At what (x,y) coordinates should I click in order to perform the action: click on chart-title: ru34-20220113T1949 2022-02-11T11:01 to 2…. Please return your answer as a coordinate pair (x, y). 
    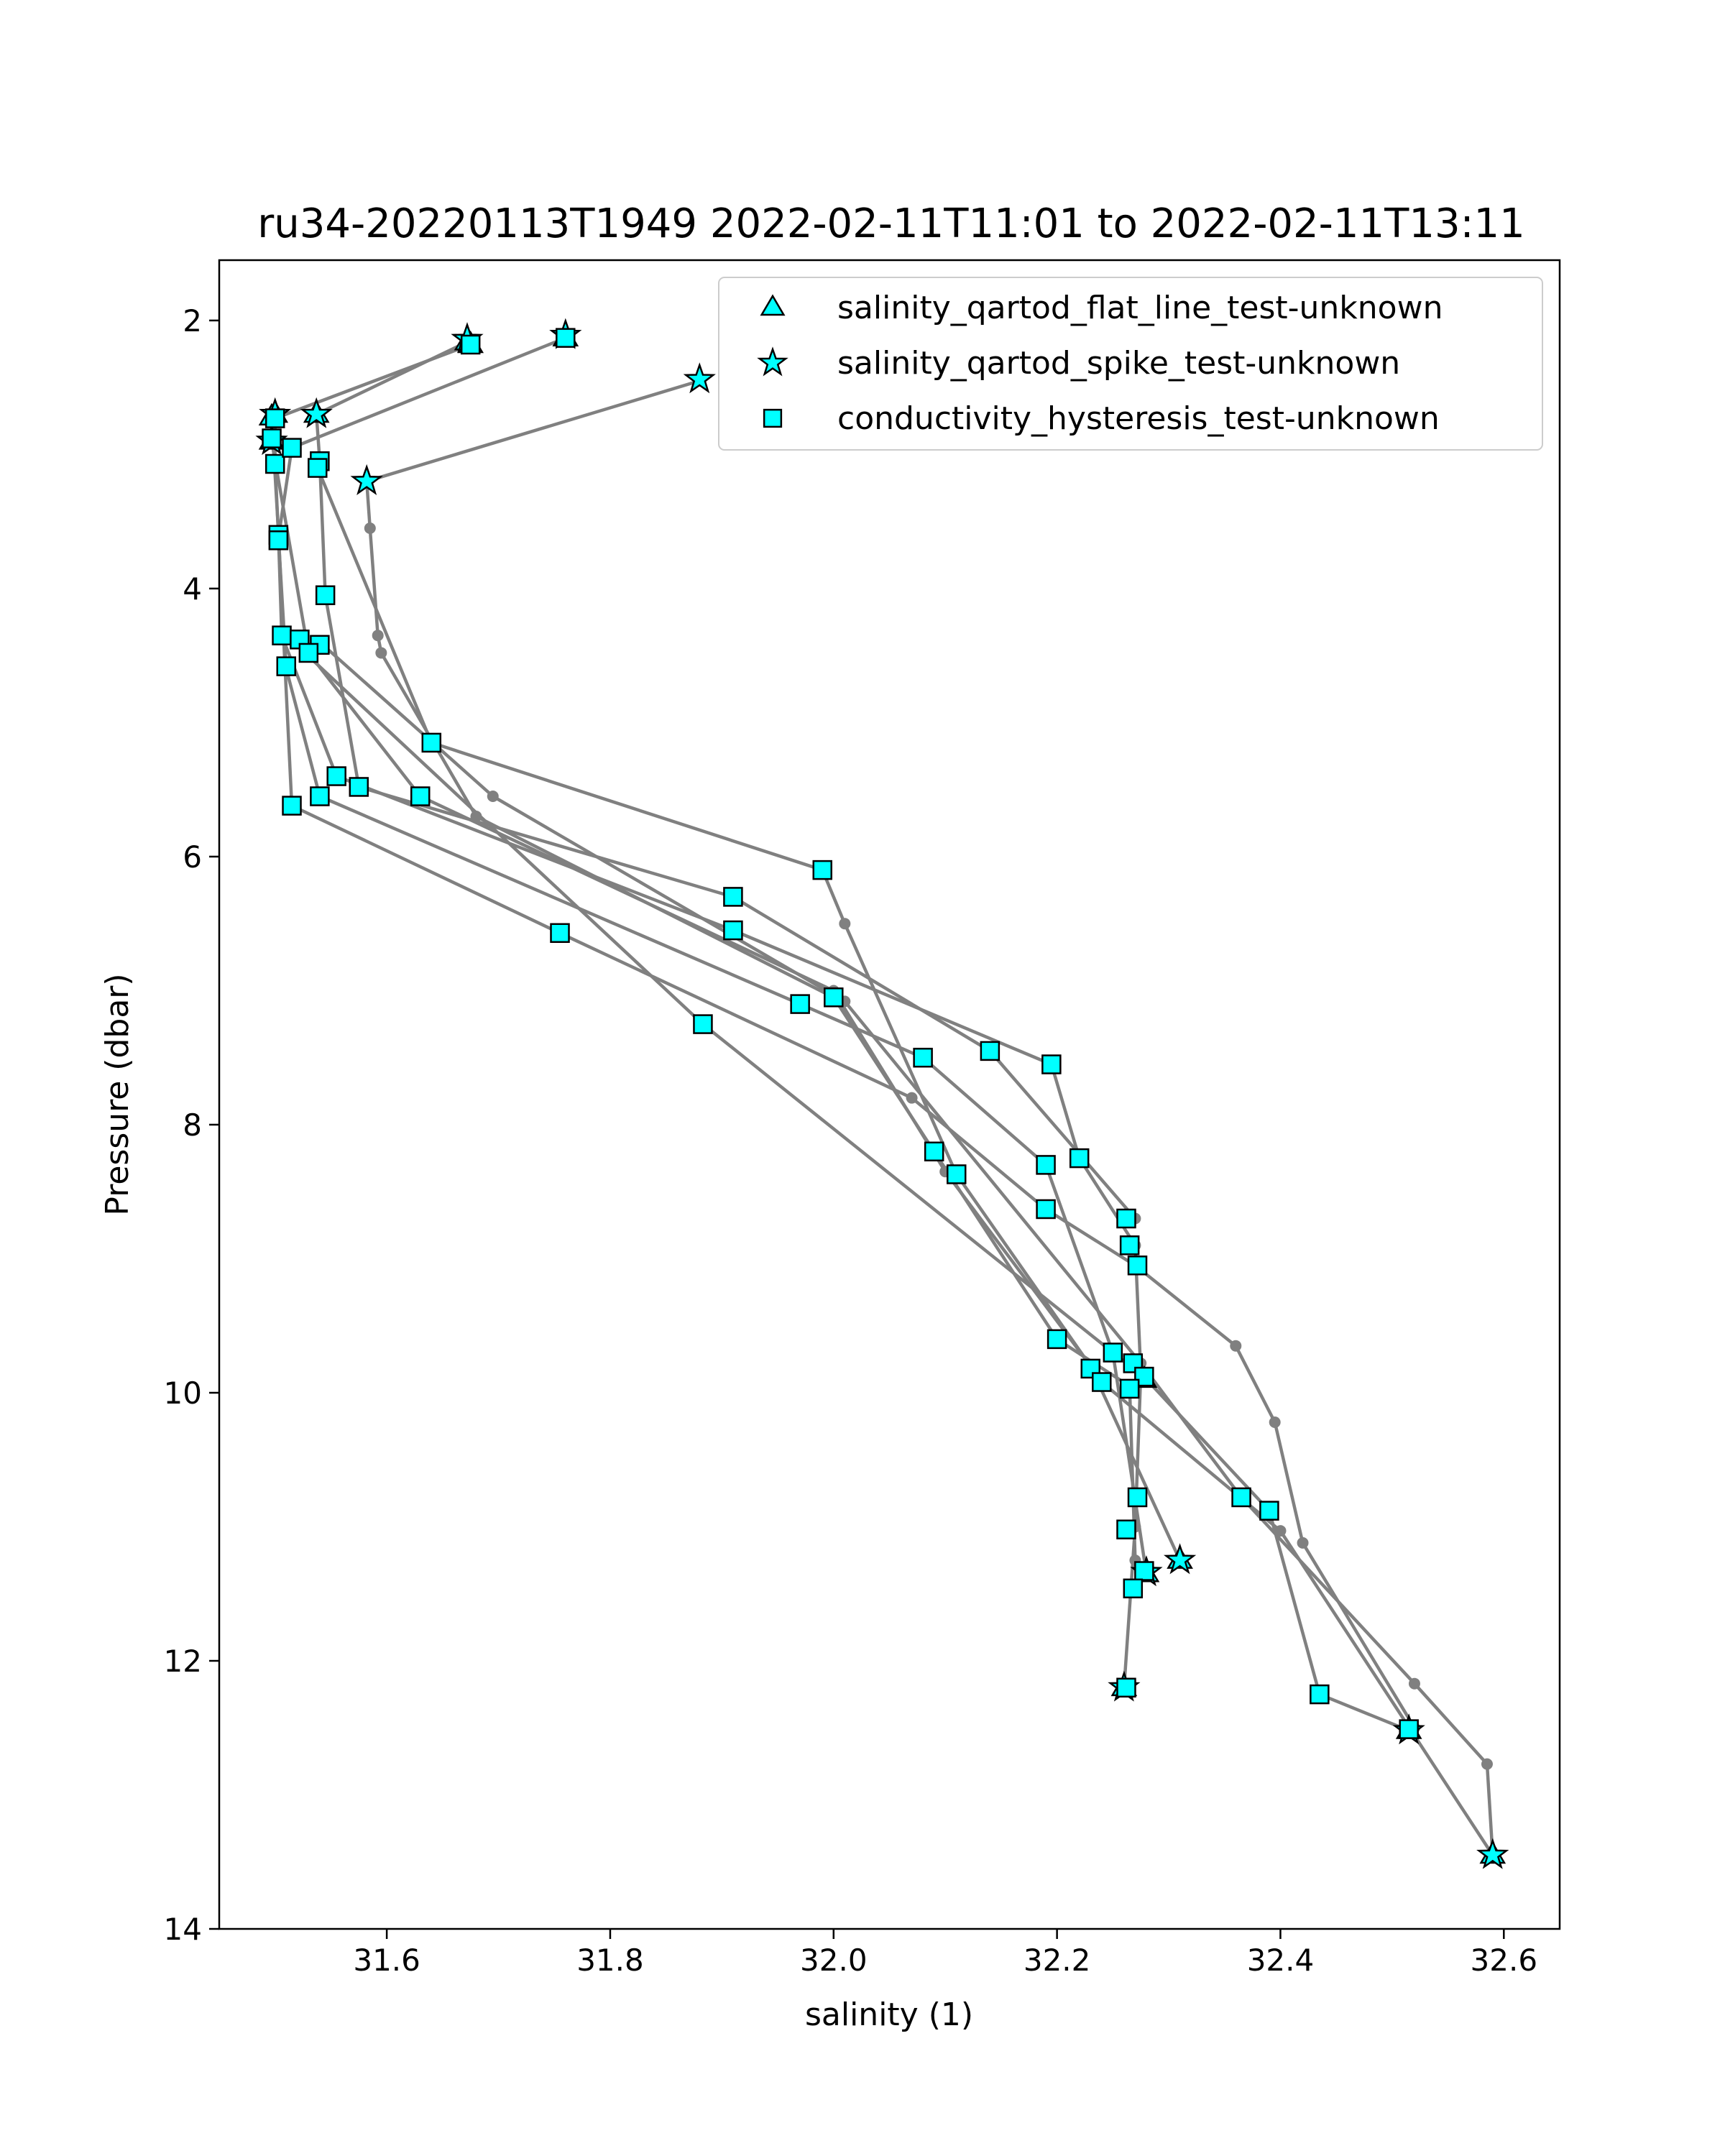
    Looking at the image, I should click on (890, 224).